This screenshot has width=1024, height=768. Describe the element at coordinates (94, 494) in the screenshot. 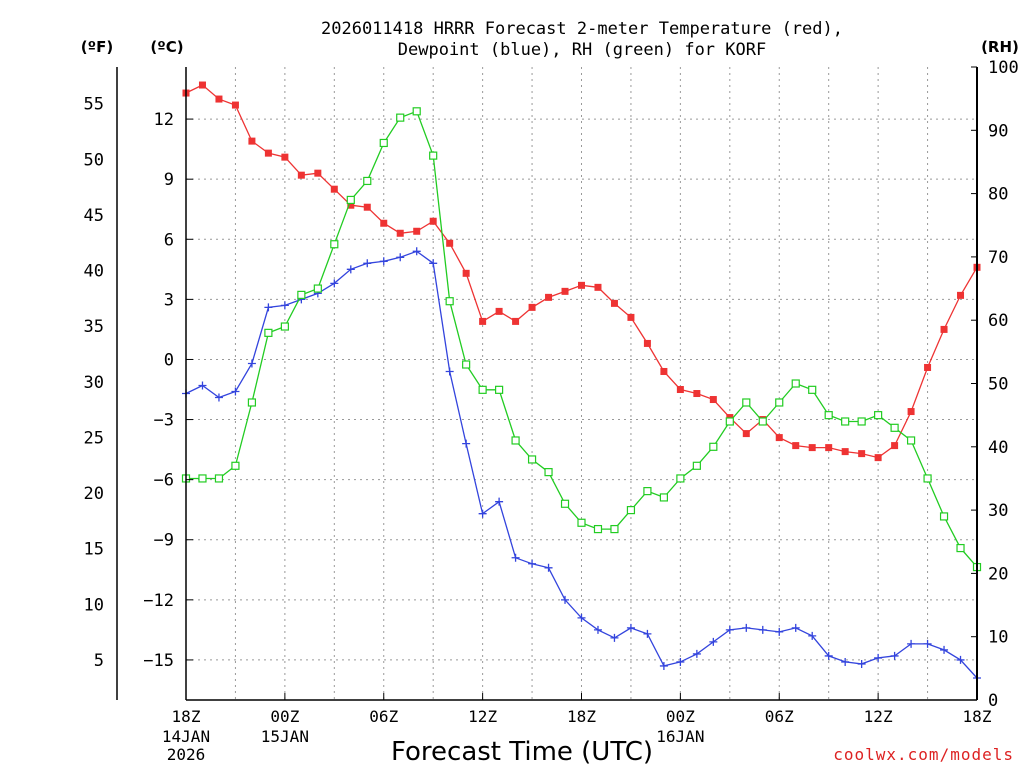

I see `fahrenheit-tick-label: 20` at that location.